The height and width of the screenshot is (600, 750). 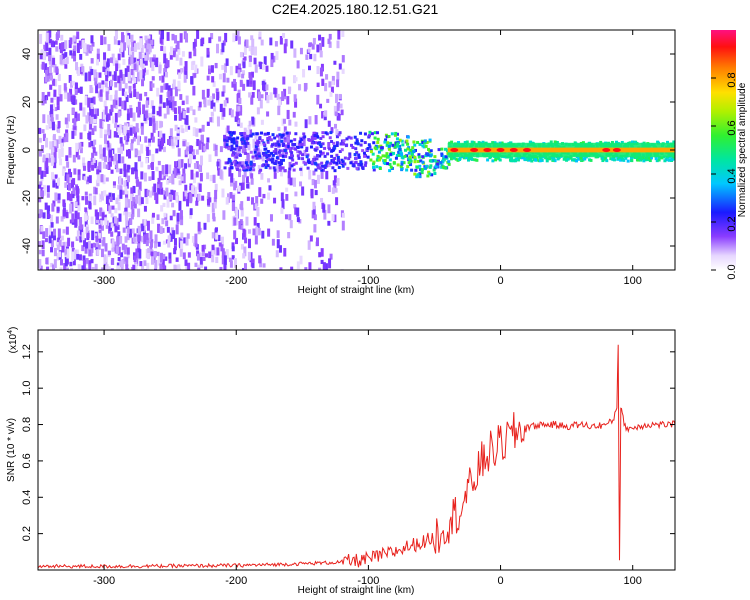 What do you see at coordinates (356, 290) in the screenshot?
I see `spectrogram-x-label: Height of straight line (km)` at bounding box center [356, 290].